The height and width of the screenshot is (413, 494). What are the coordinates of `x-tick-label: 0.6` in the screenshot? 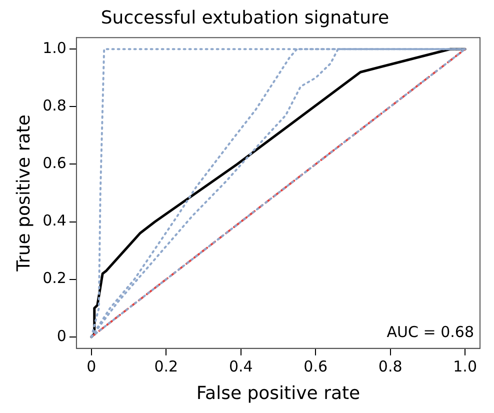 It's located at (316, 366).